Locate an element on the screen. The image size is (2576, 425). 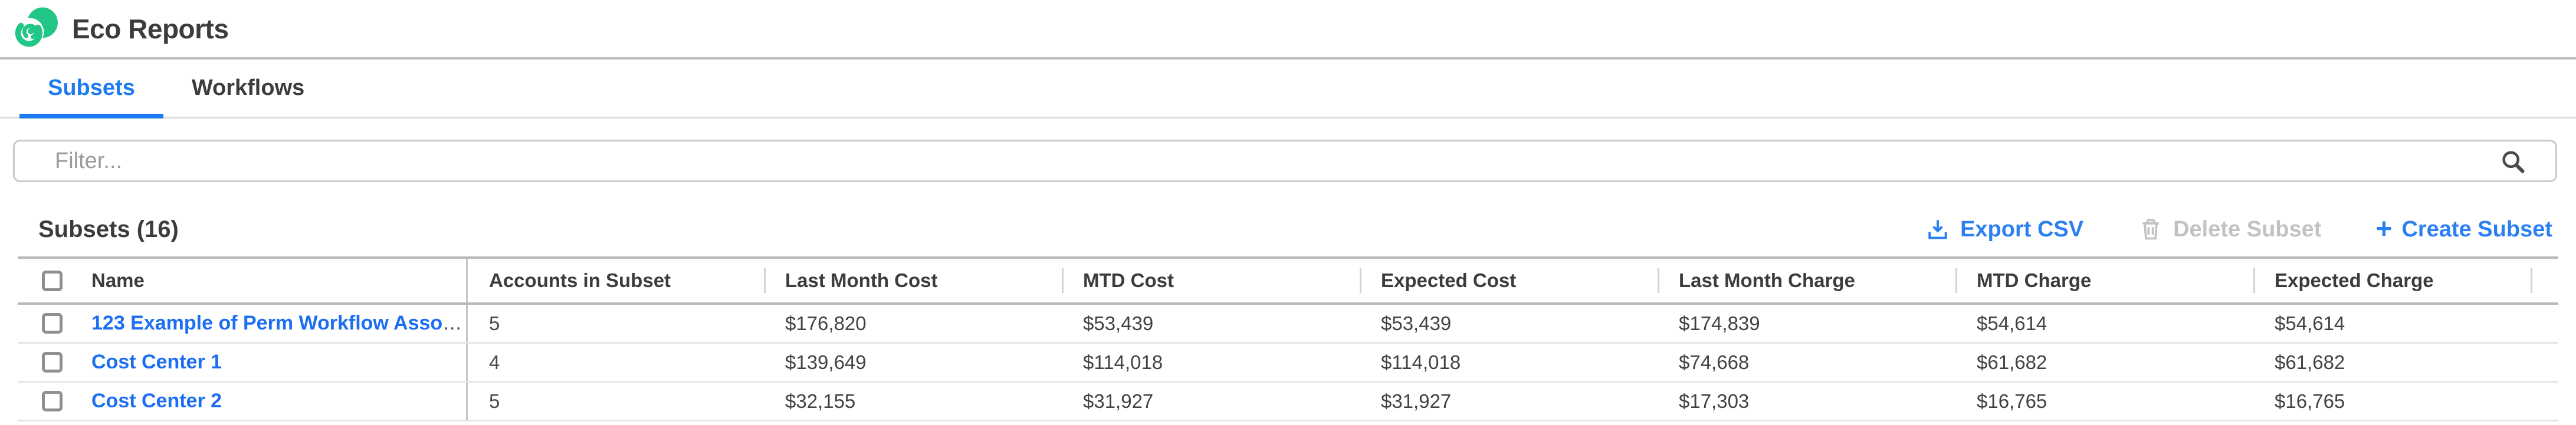
select-all-checkbox is located at coordinates (52, 280).